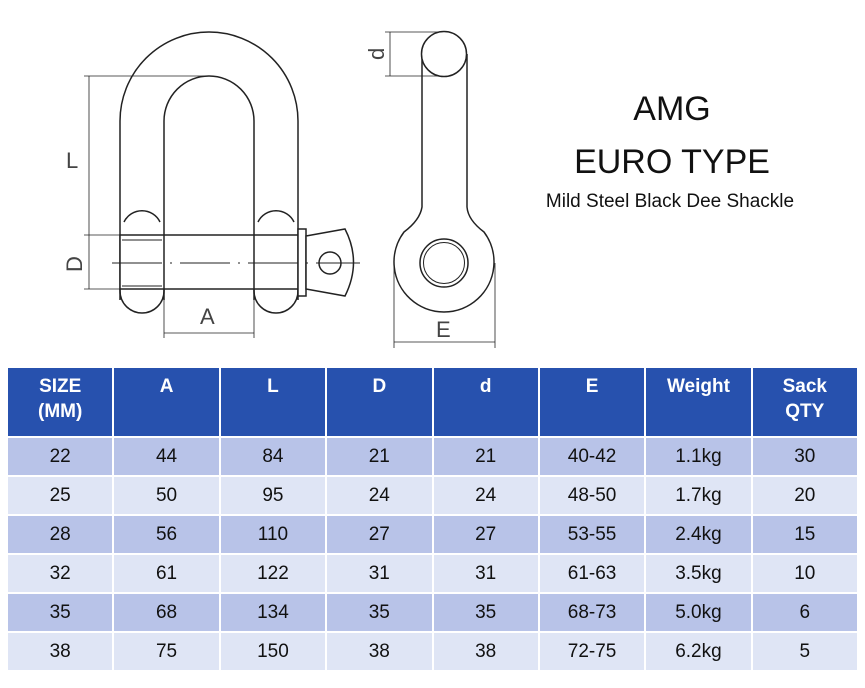 This screenshot has height=688, width=865. What do you see at coordinates (698, 386) in the screenshot?
I see `column-header-text: Weight` at bounding box center [698, 386].